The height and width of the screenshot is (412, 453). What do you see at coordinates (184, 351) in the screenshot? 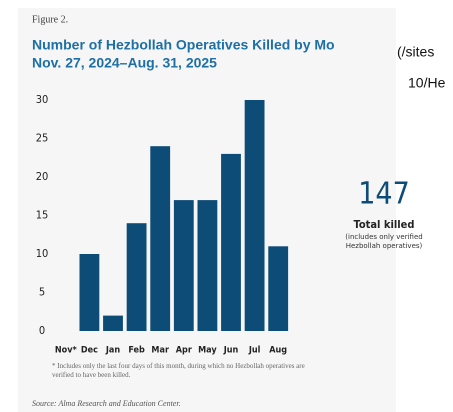
I see `x-tick-label: Apr` at bounding box center [184, 351].